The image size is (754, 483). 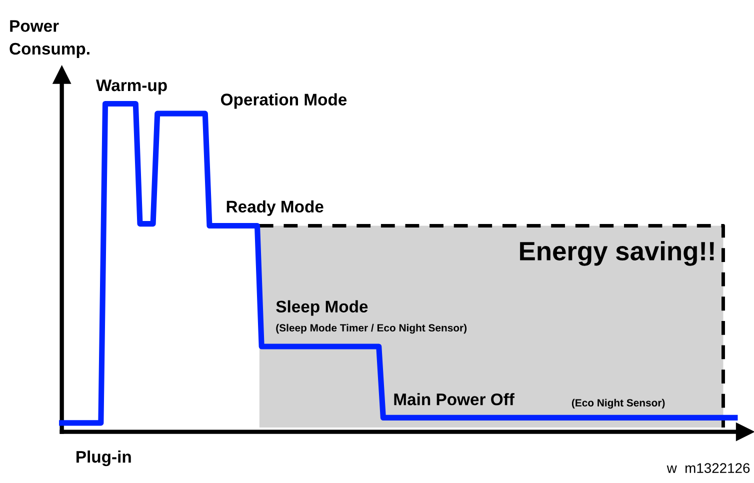 I want to click on annotation: Operation Mode, so click(x=284, y=101).